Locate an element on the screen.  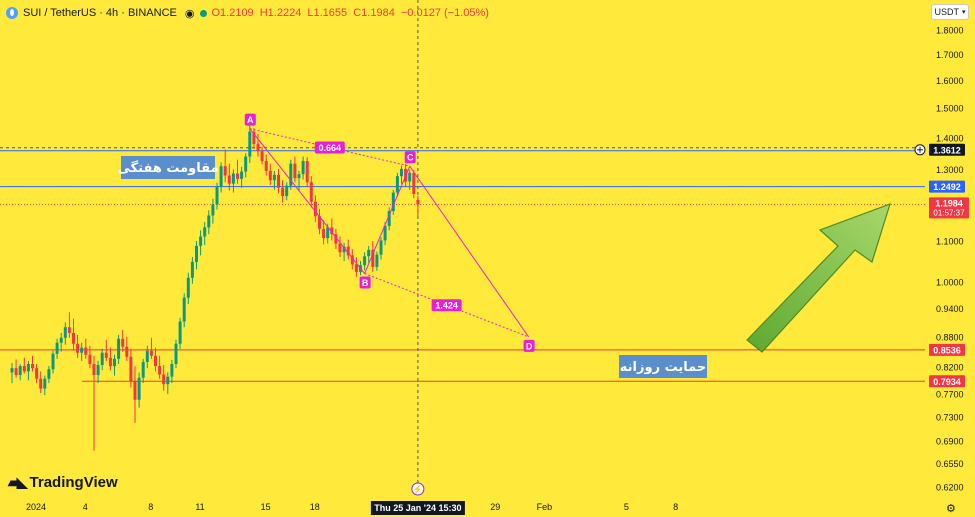
gear-icon: ⚙ is located at coordinates (951, 509).